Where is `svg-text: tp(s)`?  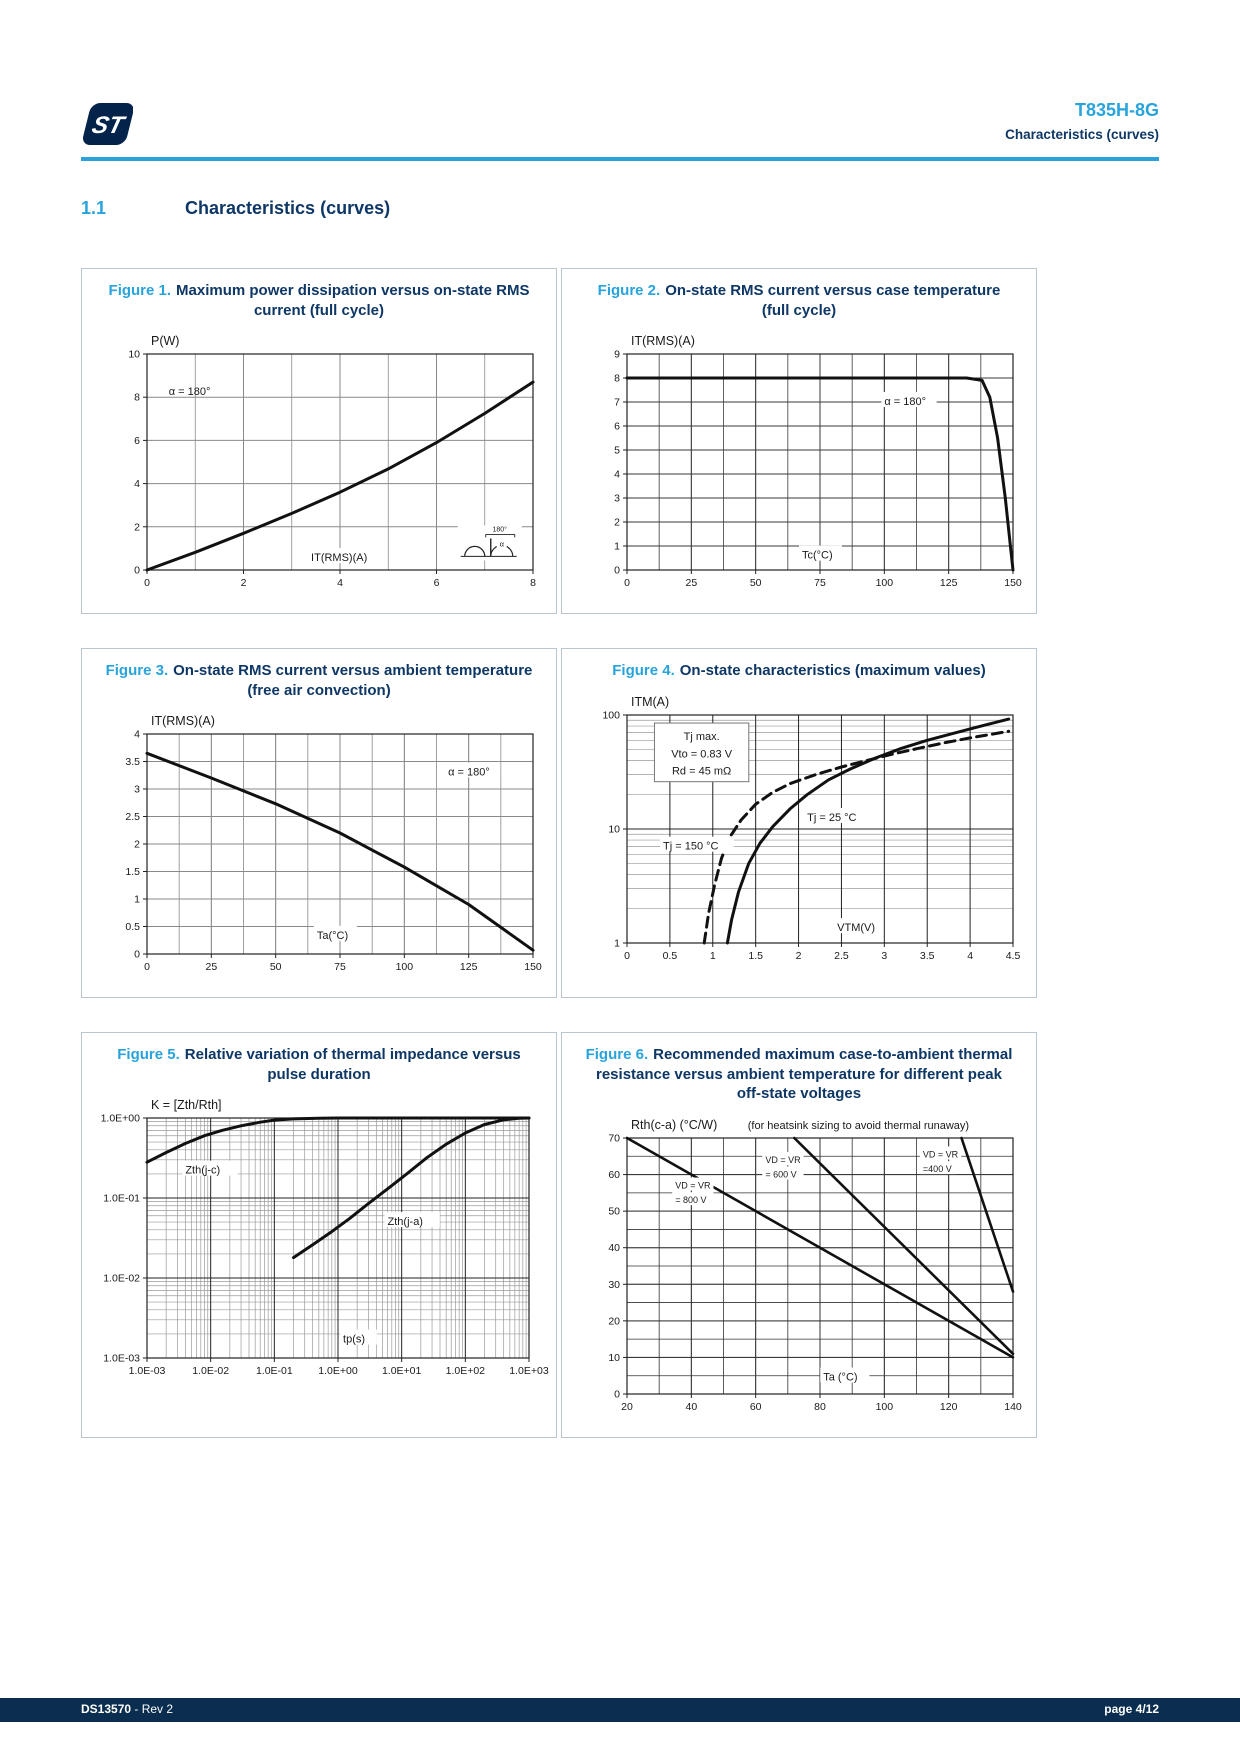 svg-text: tp(s) is located at coordinates (354, 1340).